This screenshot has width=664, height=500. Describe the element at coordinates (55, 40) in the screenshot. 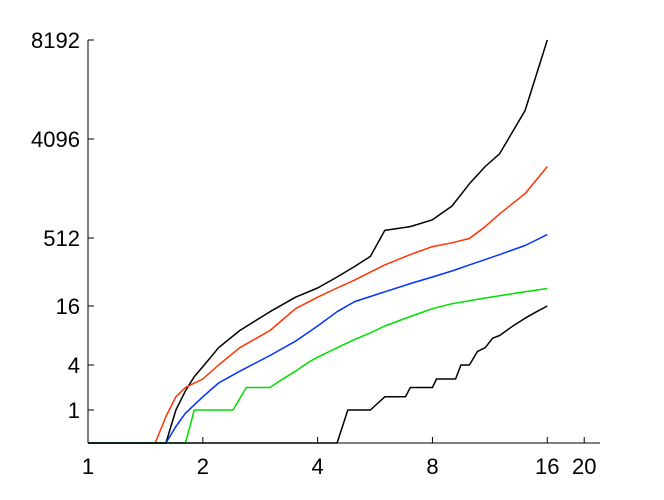

I see `y-tick-label: 8192` at that location.